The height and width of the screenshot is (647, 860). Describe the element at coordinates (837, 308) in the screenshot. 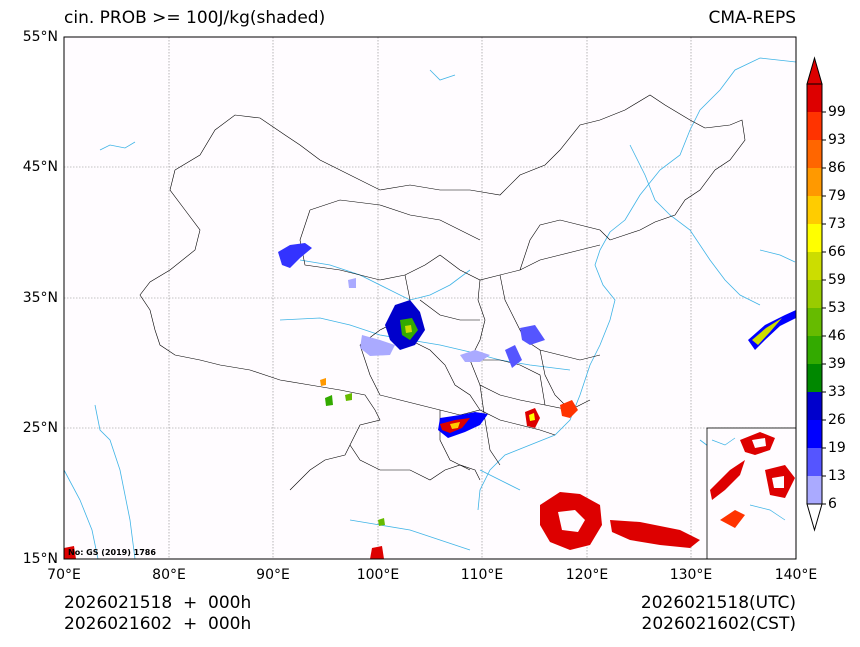

I see `colorbar-label: 53` at that location.